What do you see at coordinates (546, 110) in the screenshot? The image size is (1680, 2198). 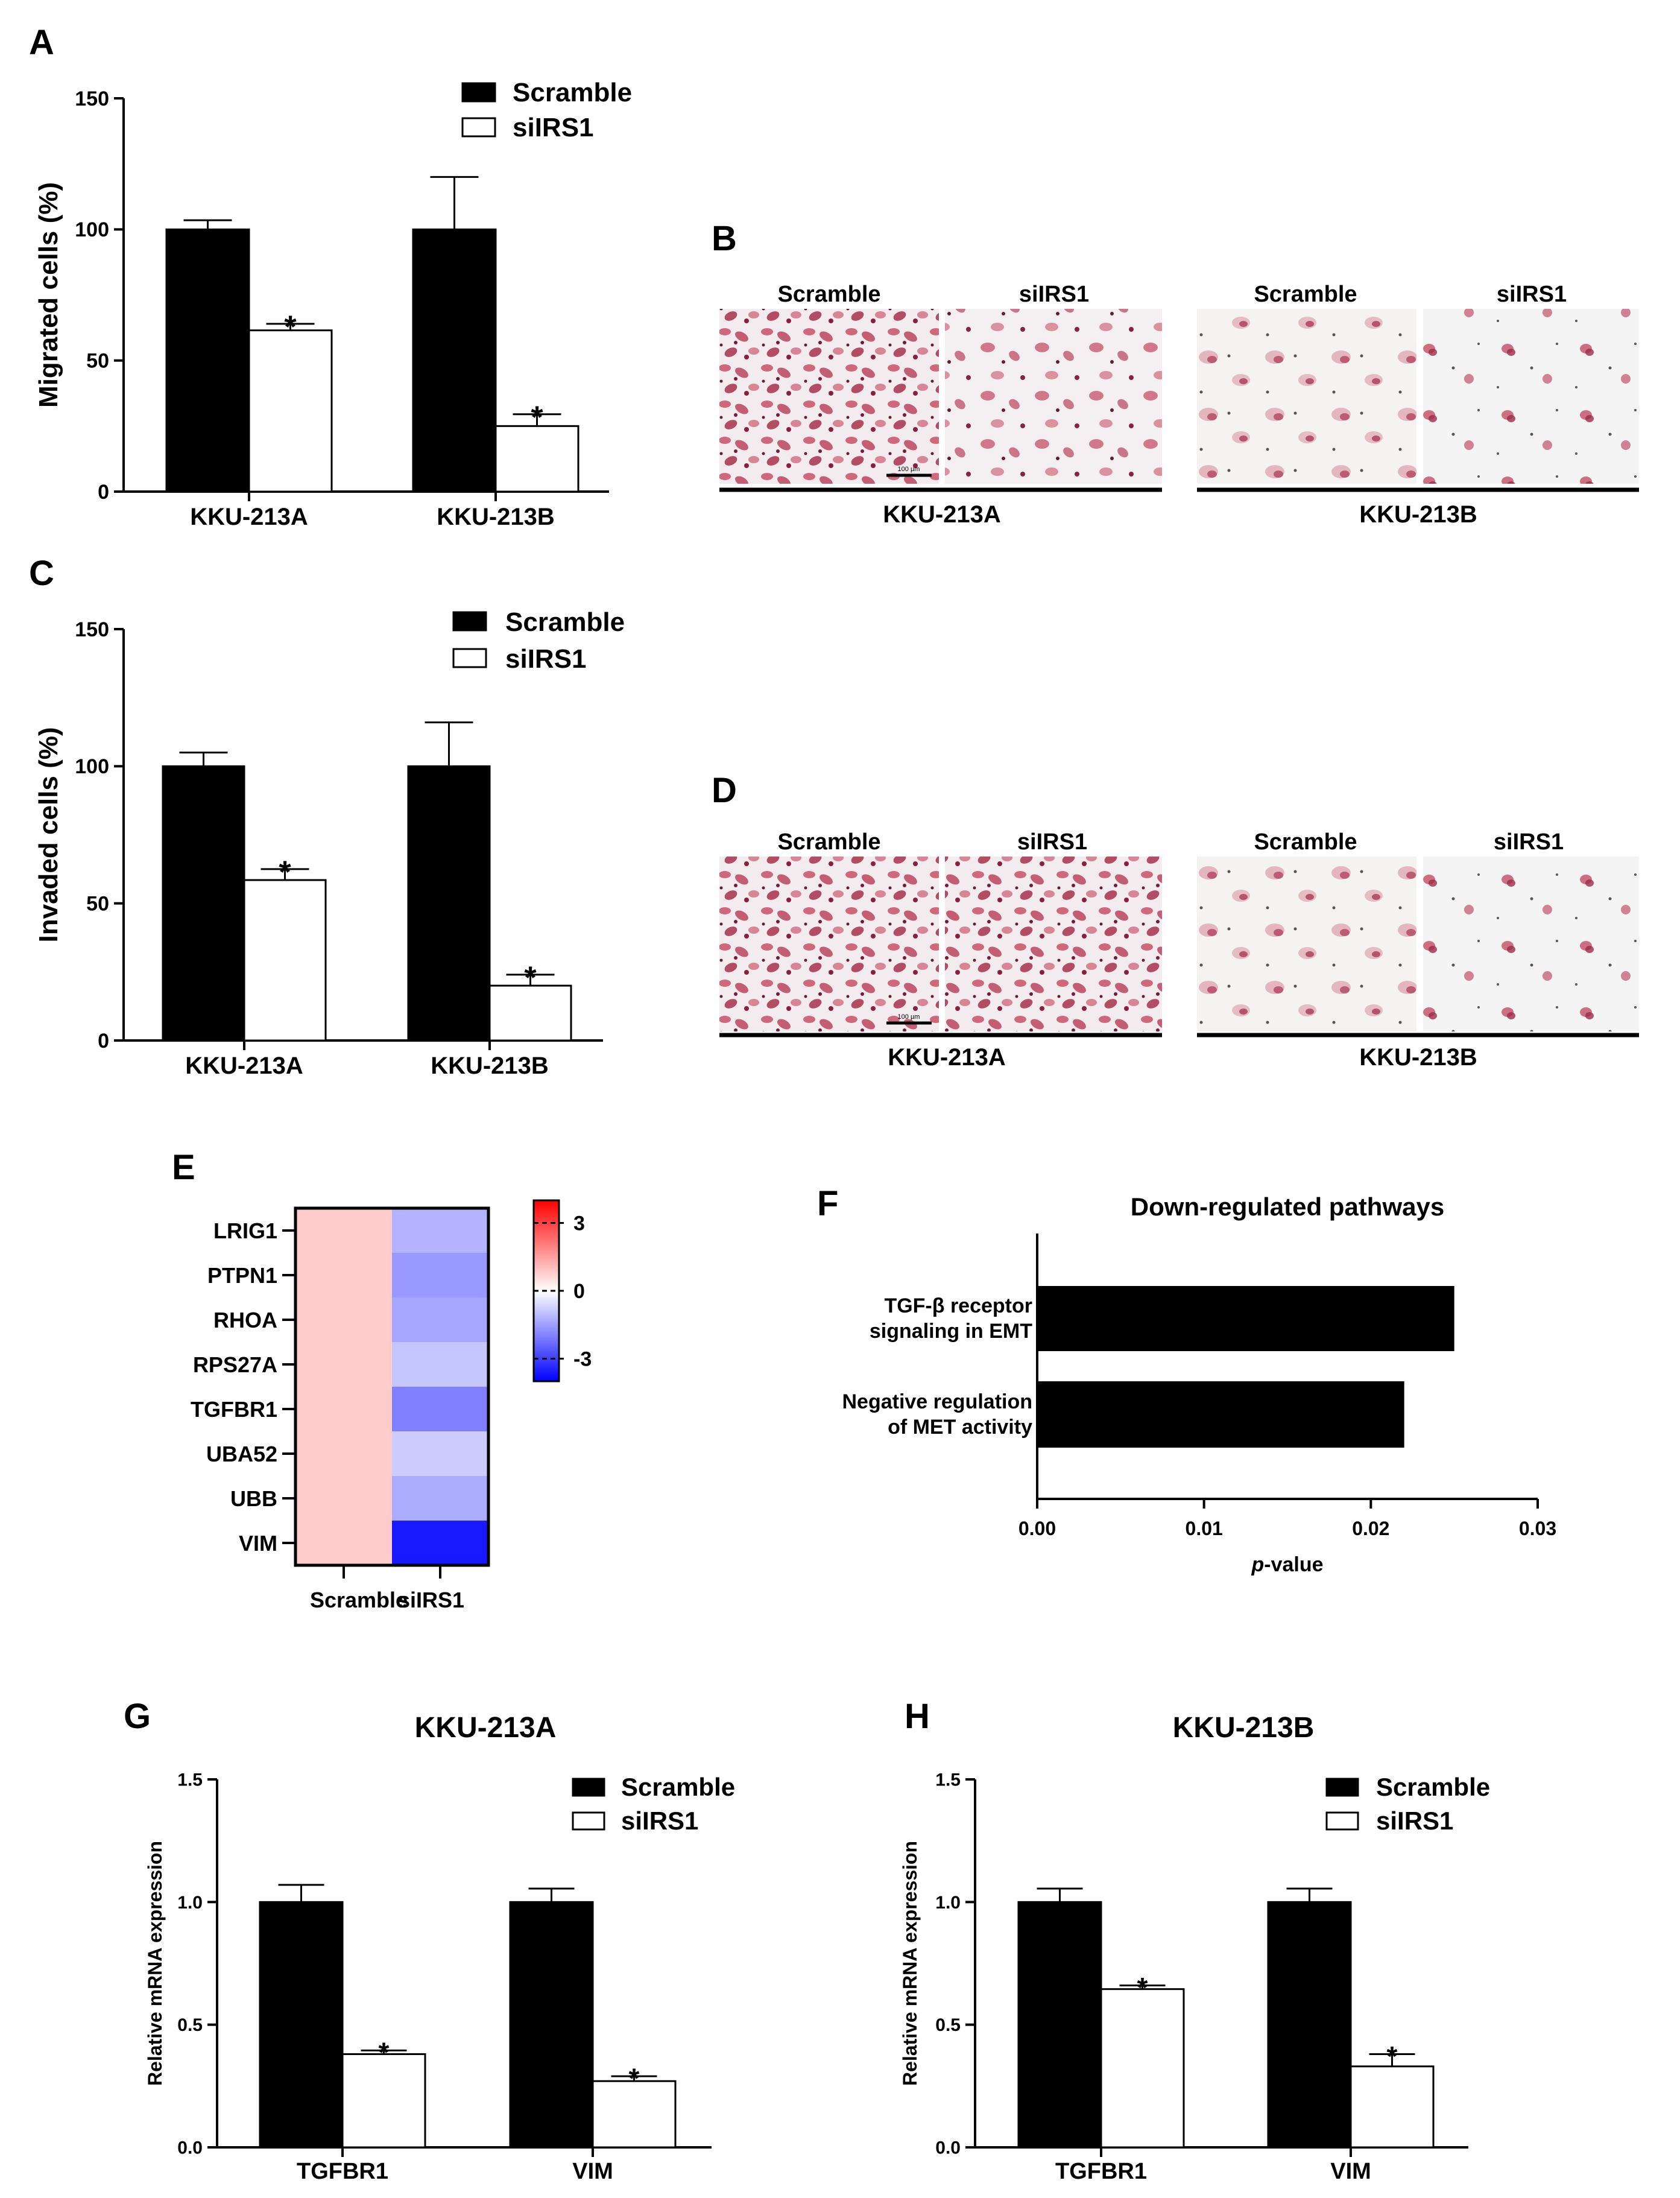 I see `legend-A: Scramble siIRS1` at bounding box center [546, 110].